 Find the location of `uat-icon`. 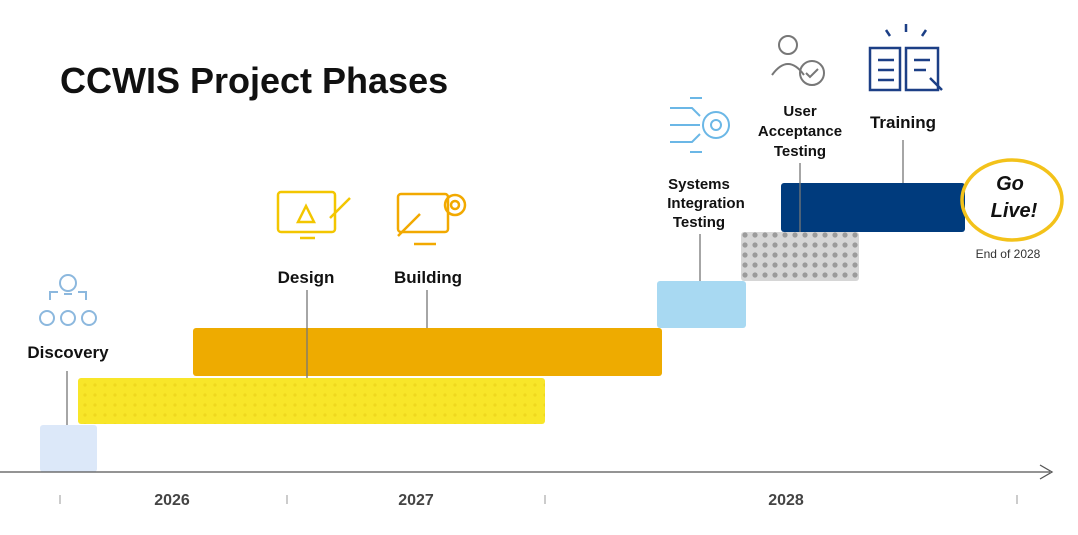

uat-icon is located at coordinates (798, 60).